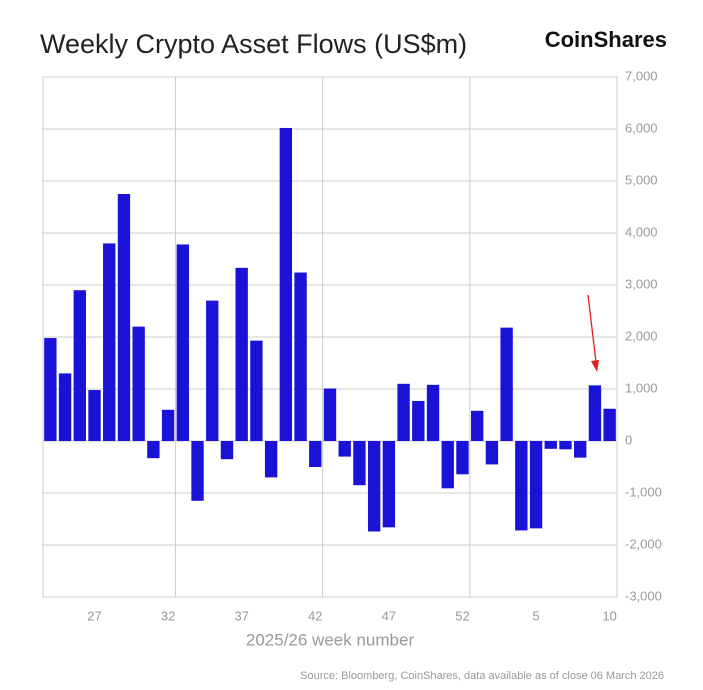 Image resolution: width=703 pixels, height=690 pixels. Describe the element at coordinates (641, 127) in the screenshot. I see `y-tick-label: 6,000` at that location.